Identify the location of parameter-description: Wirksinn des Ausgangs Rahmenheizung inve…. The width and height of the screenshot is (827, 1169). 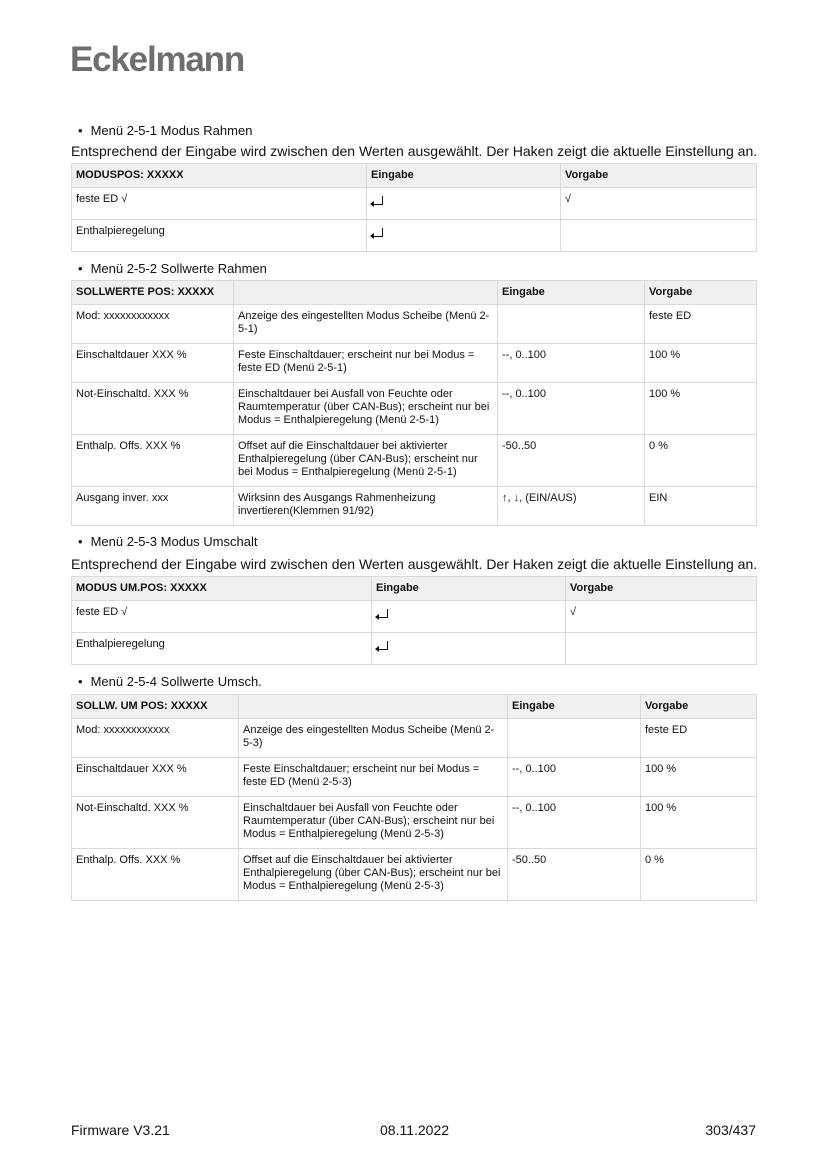
(365, 506).